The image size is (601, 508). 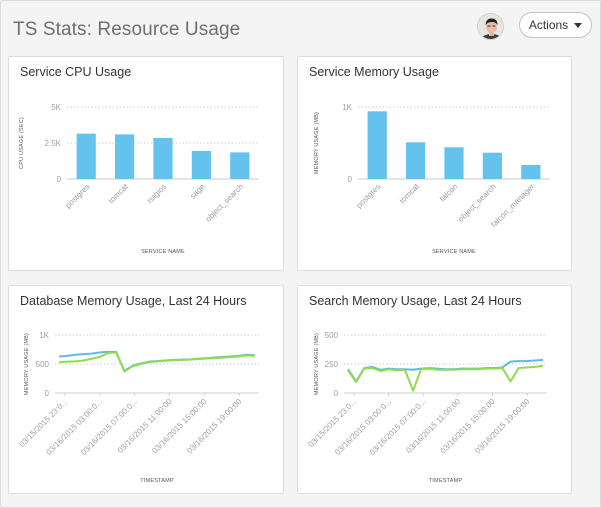 I want to click on y-tick-label: 250, so click(x=332, y=364).